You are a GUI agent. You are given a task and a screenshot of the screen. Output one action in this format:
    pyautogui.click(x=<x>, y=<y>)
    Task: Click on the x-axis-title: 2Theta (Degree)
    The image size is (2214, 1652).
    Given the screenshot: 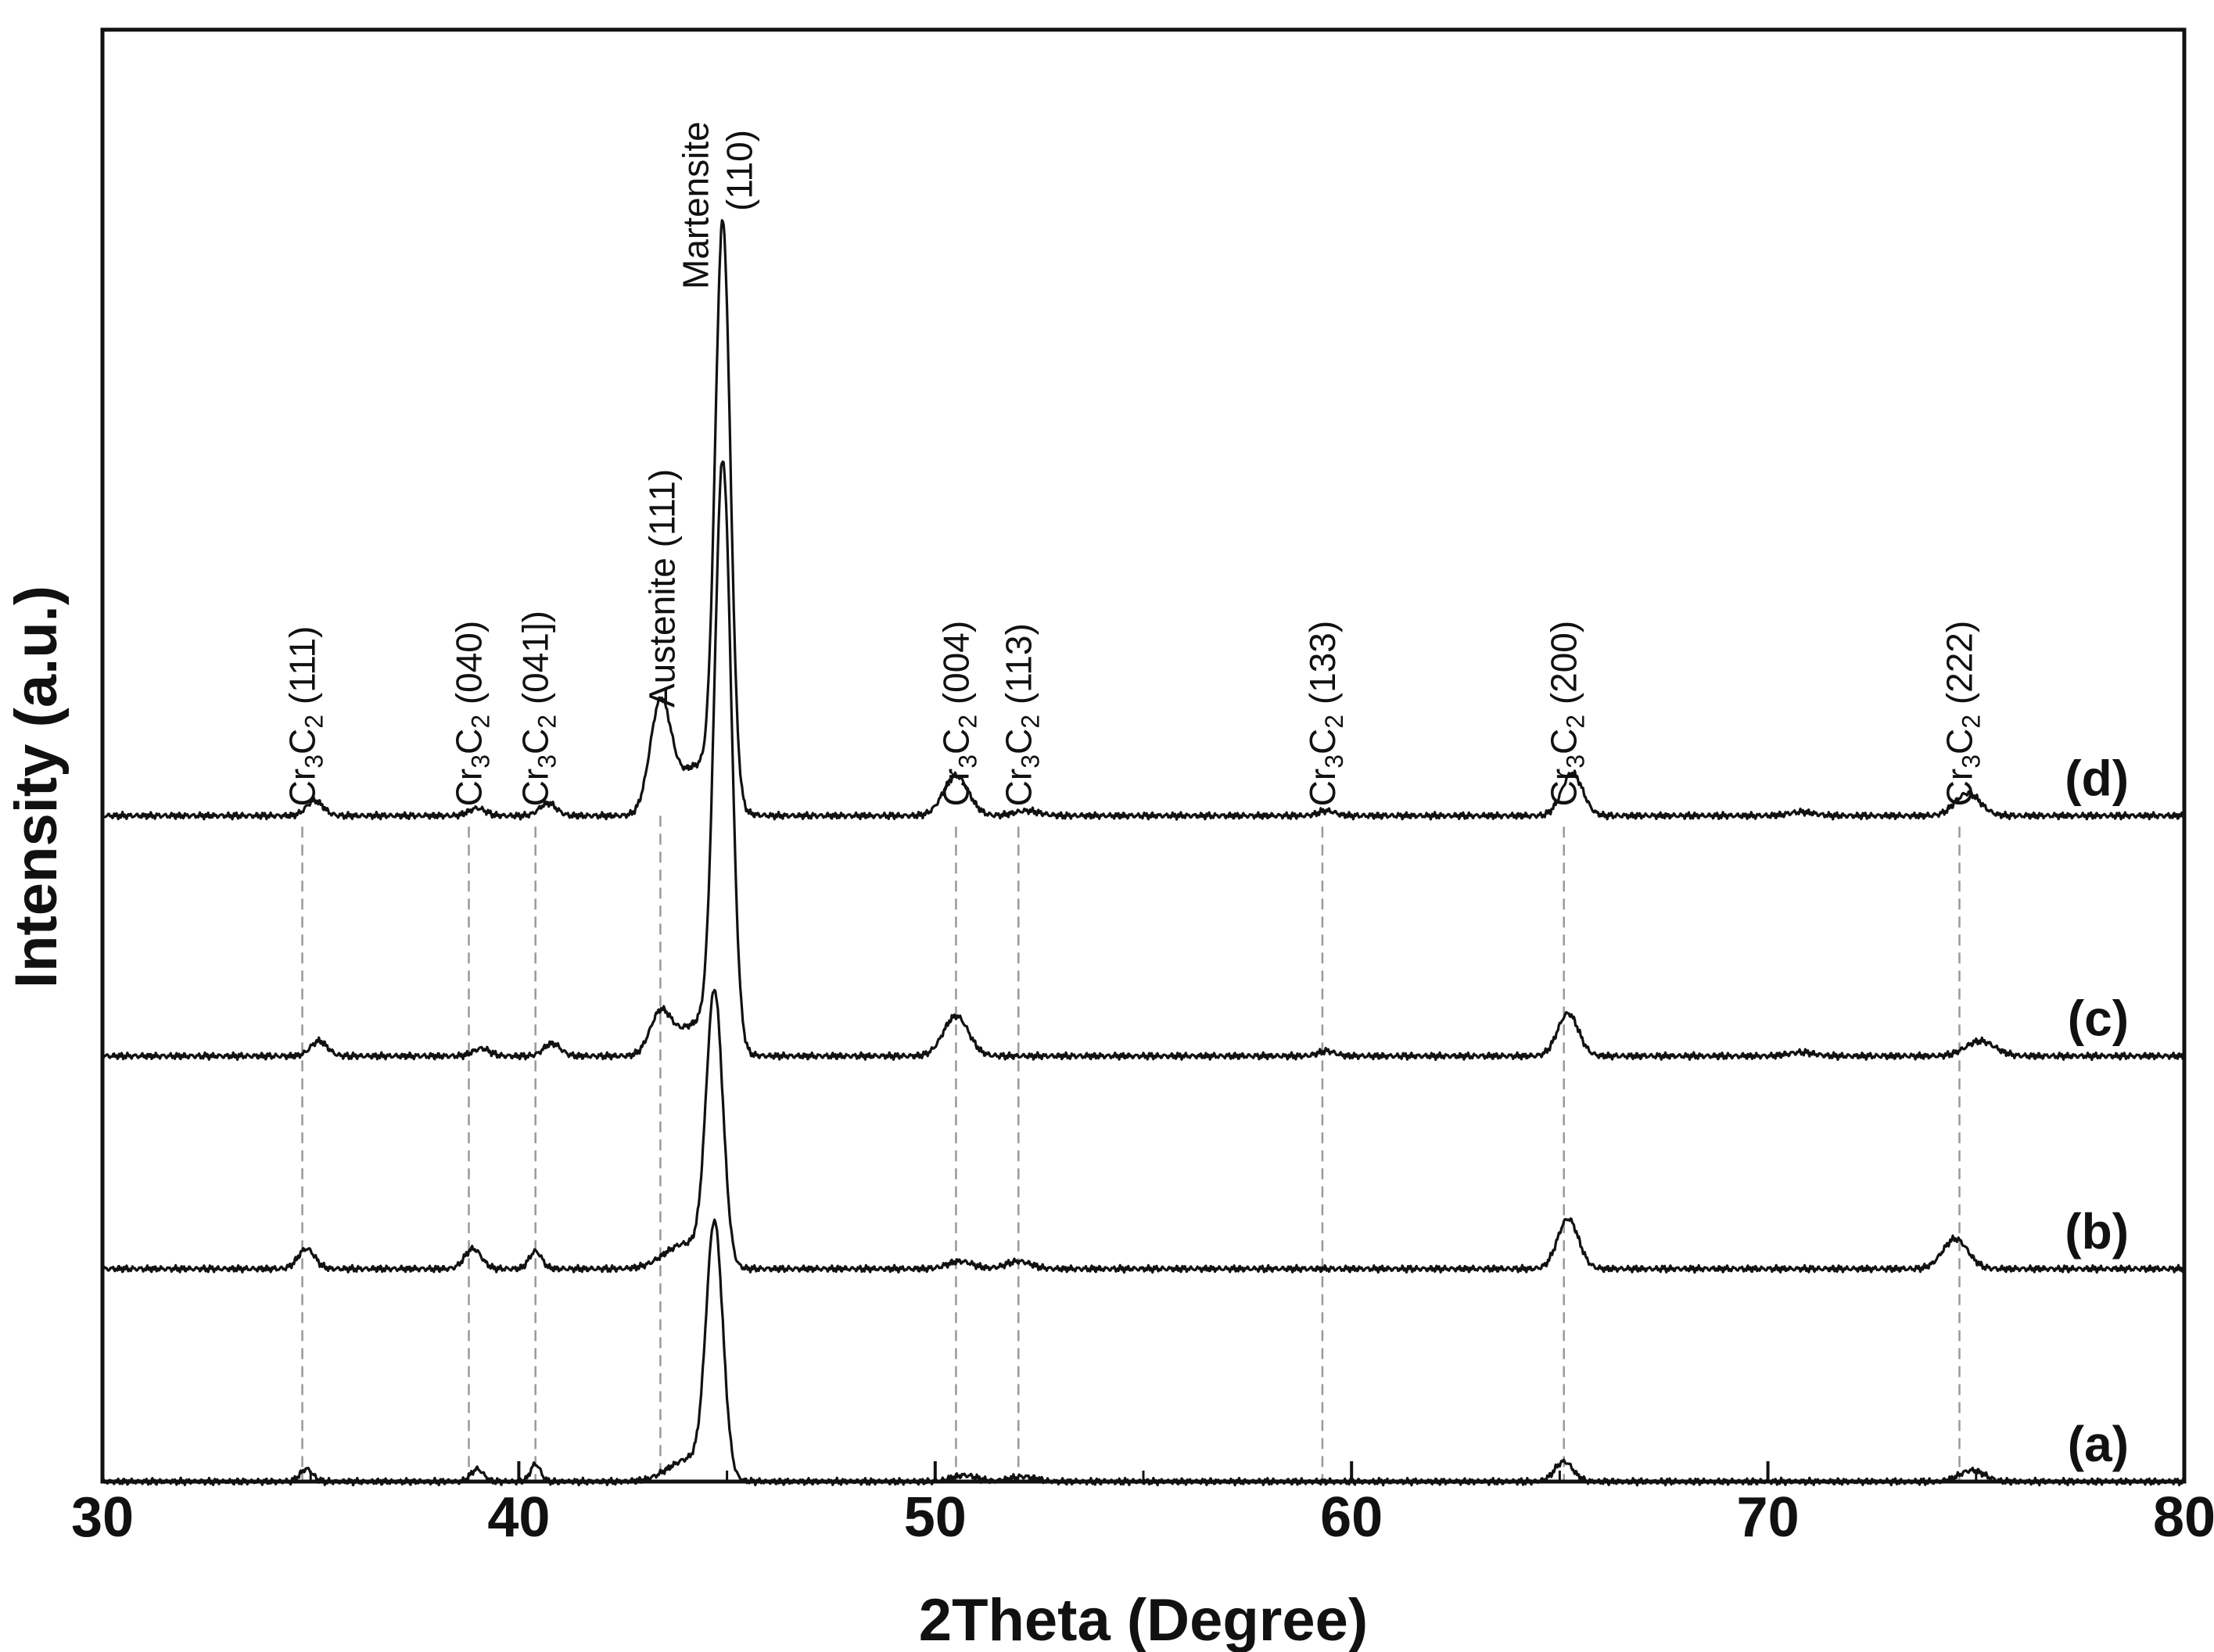 What is the action you would take?
    pyautogui.click(x=1143, y=1619)
    